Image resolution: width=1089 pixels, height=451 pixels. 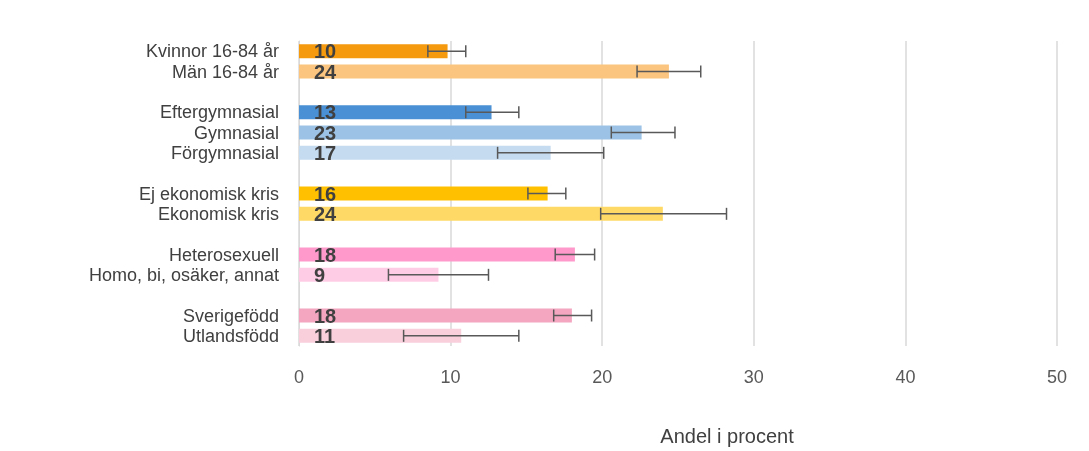 What do you see at coordinates (727, 436) in the screenshot?
I see `x-axis-title: Andel i procent` at bounding box center [727, 436].